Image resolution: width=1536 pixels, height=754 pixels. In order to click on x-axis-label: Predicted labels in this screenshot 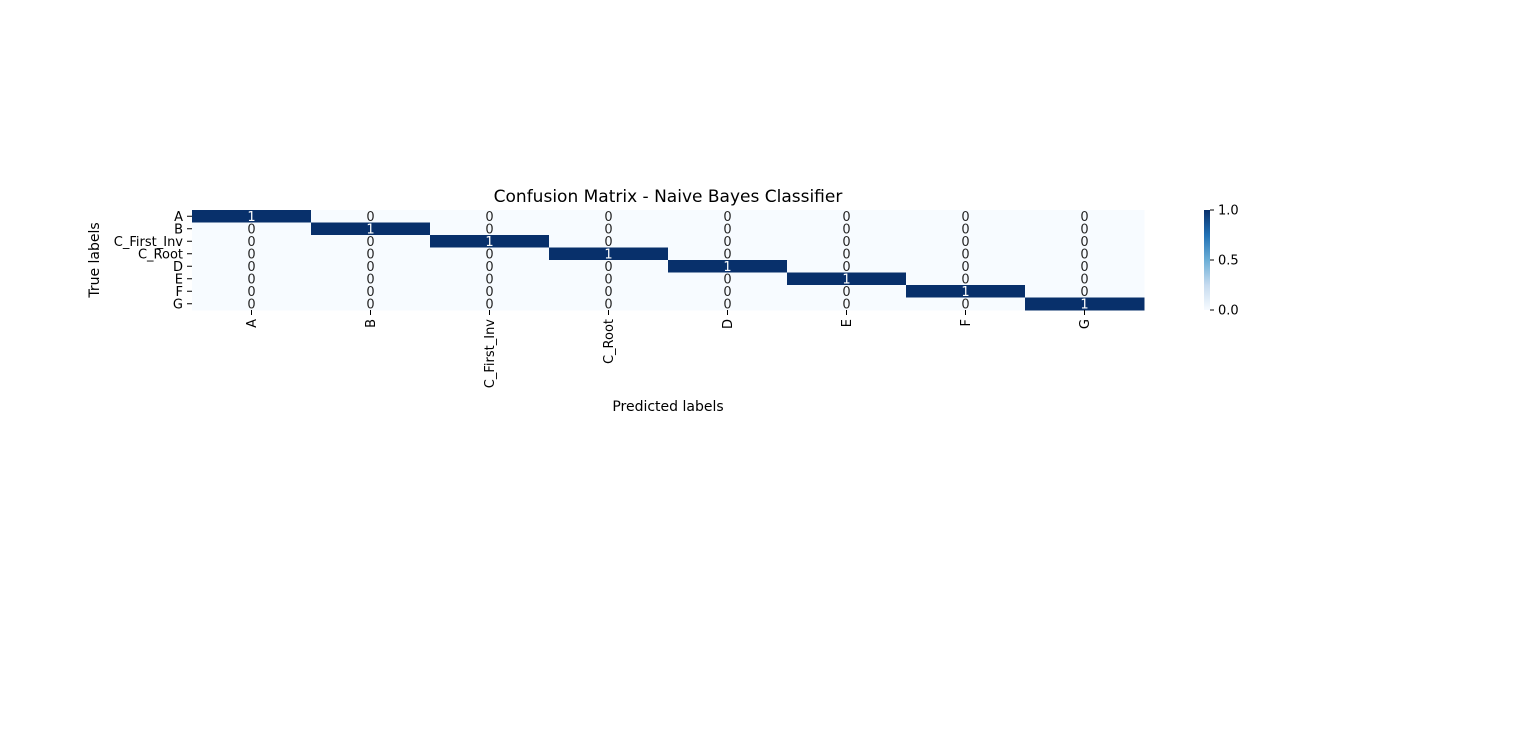, I will do `click(667, 407)`.